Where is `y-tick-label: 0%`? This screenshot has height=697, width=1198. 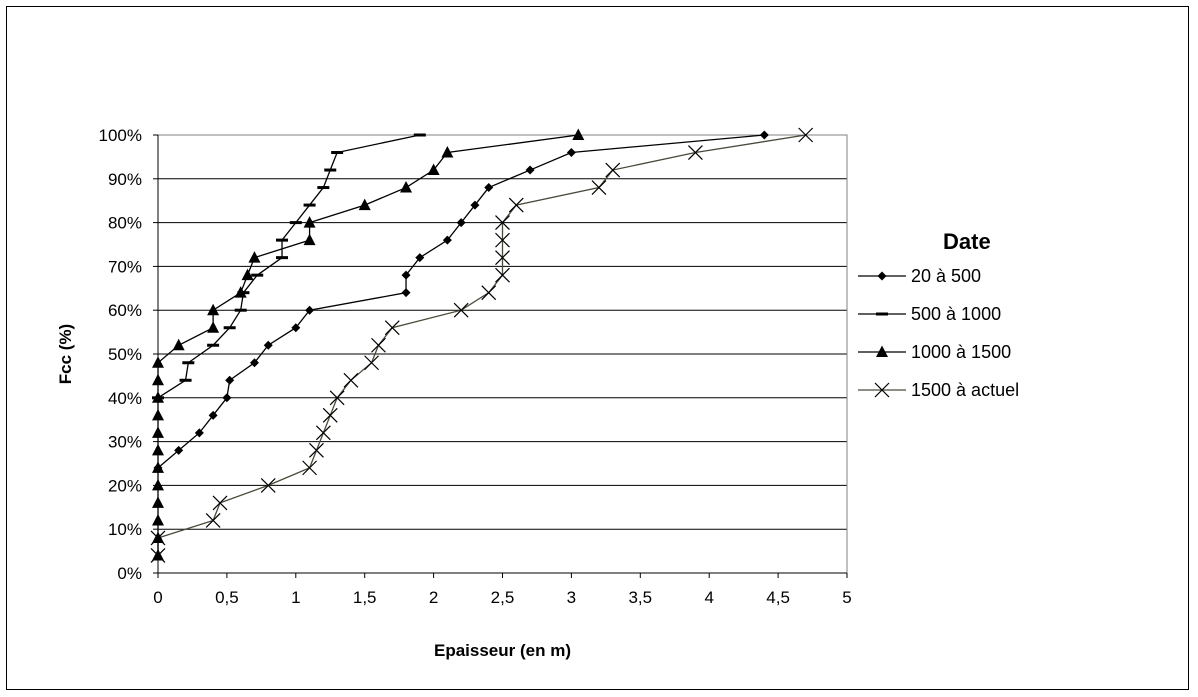
y-tick-label: 0% is located at coordinates (129, 573).